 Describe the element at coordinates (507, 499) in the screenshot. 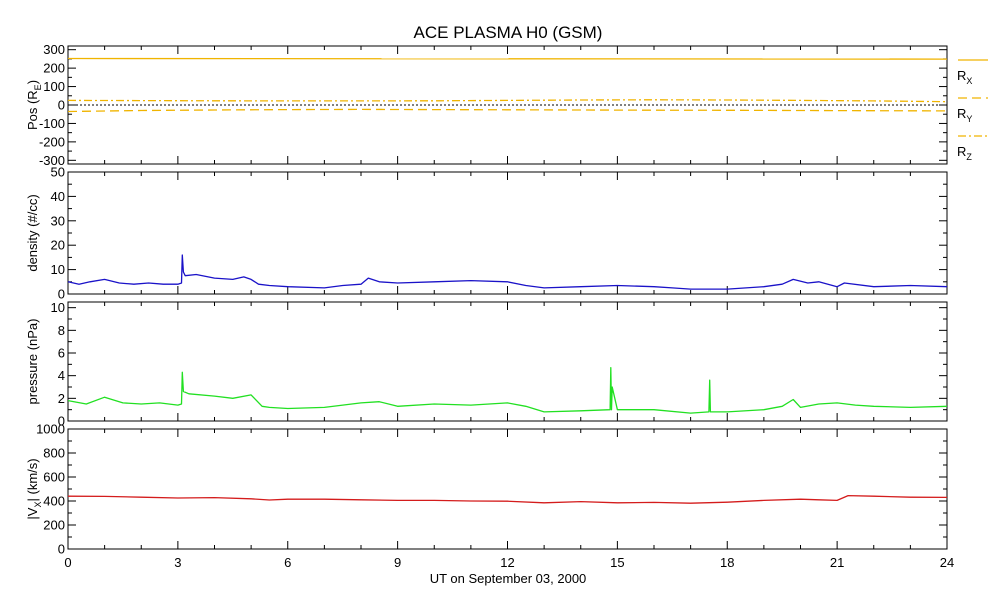

I see `series-Vx-line` at that location.